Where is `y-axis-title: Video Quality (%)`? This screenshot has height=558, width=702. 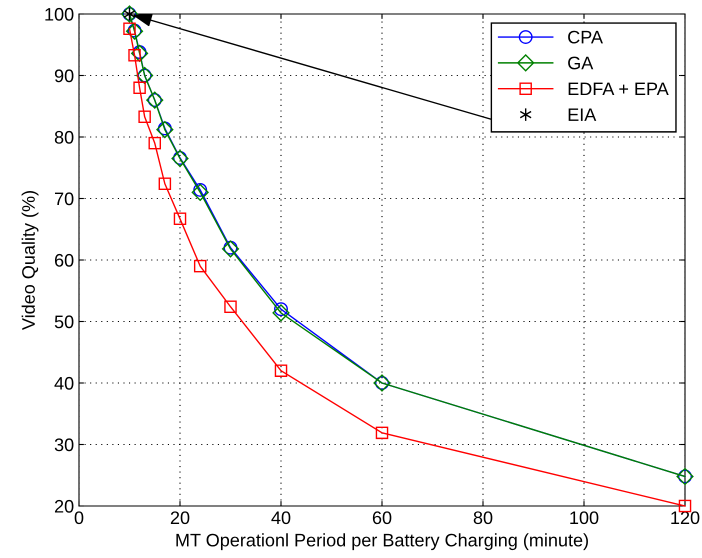 y-axis-title: Video Quality (%) is located at coordinates (30, 260).